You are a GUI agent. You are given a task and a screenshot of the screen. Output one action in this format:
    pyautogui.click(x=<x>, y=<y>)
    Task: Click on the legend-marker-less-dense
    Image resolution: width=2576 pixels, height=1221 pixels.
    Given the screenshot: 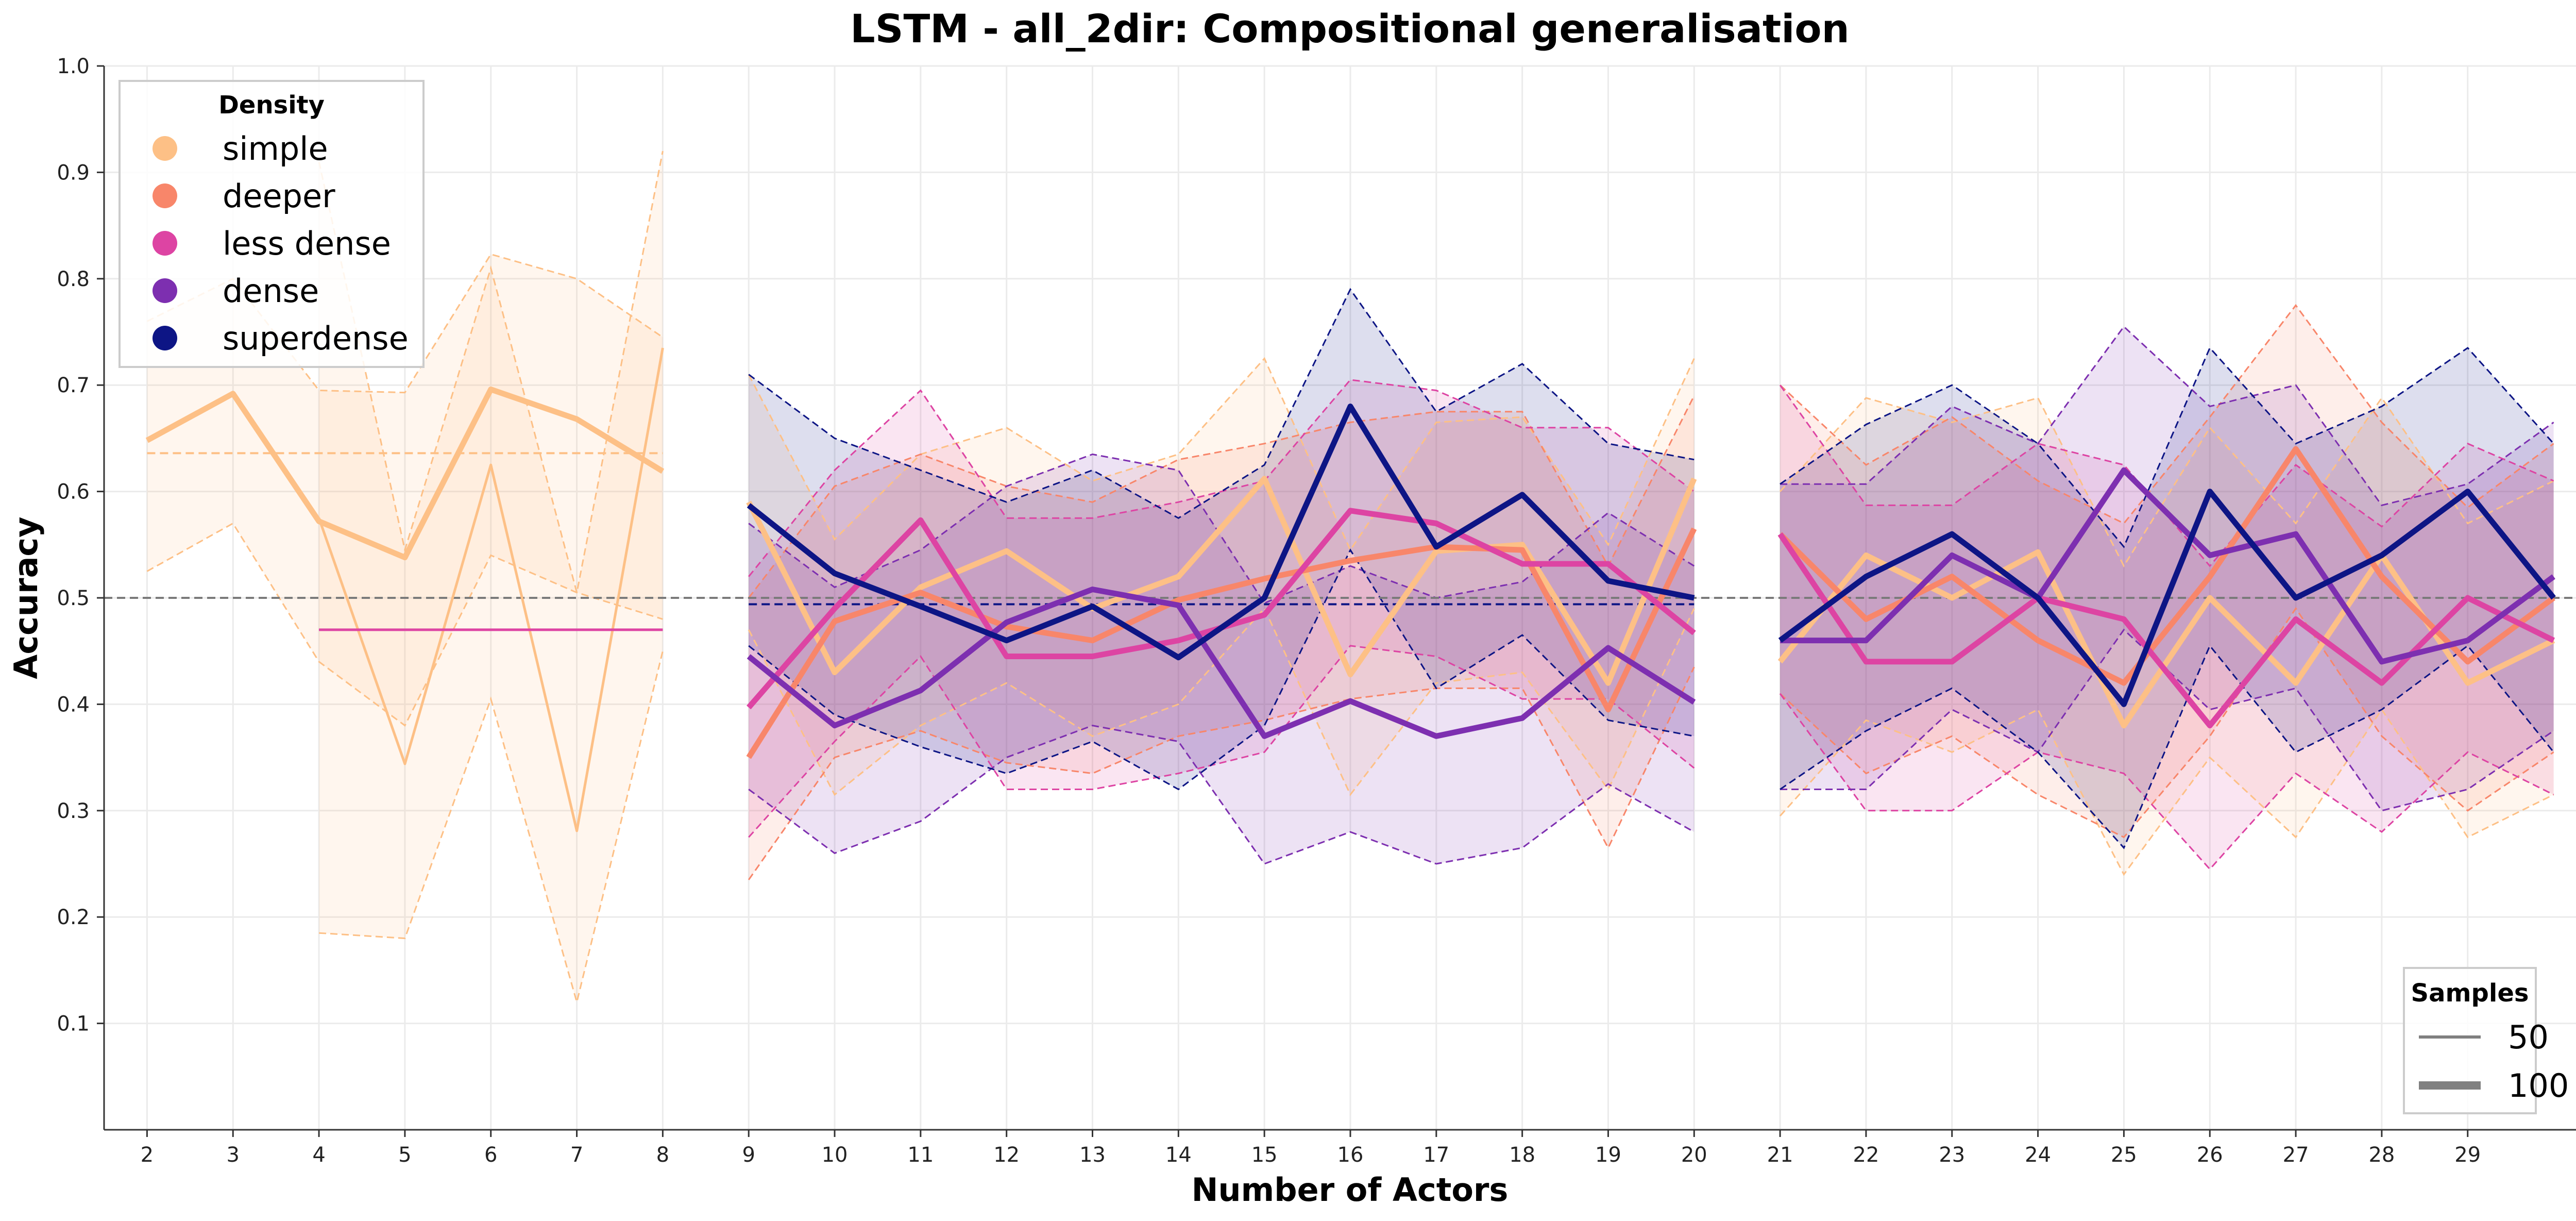 What is the action you would take?
    pyautogui.click(x=164, y=243)
    